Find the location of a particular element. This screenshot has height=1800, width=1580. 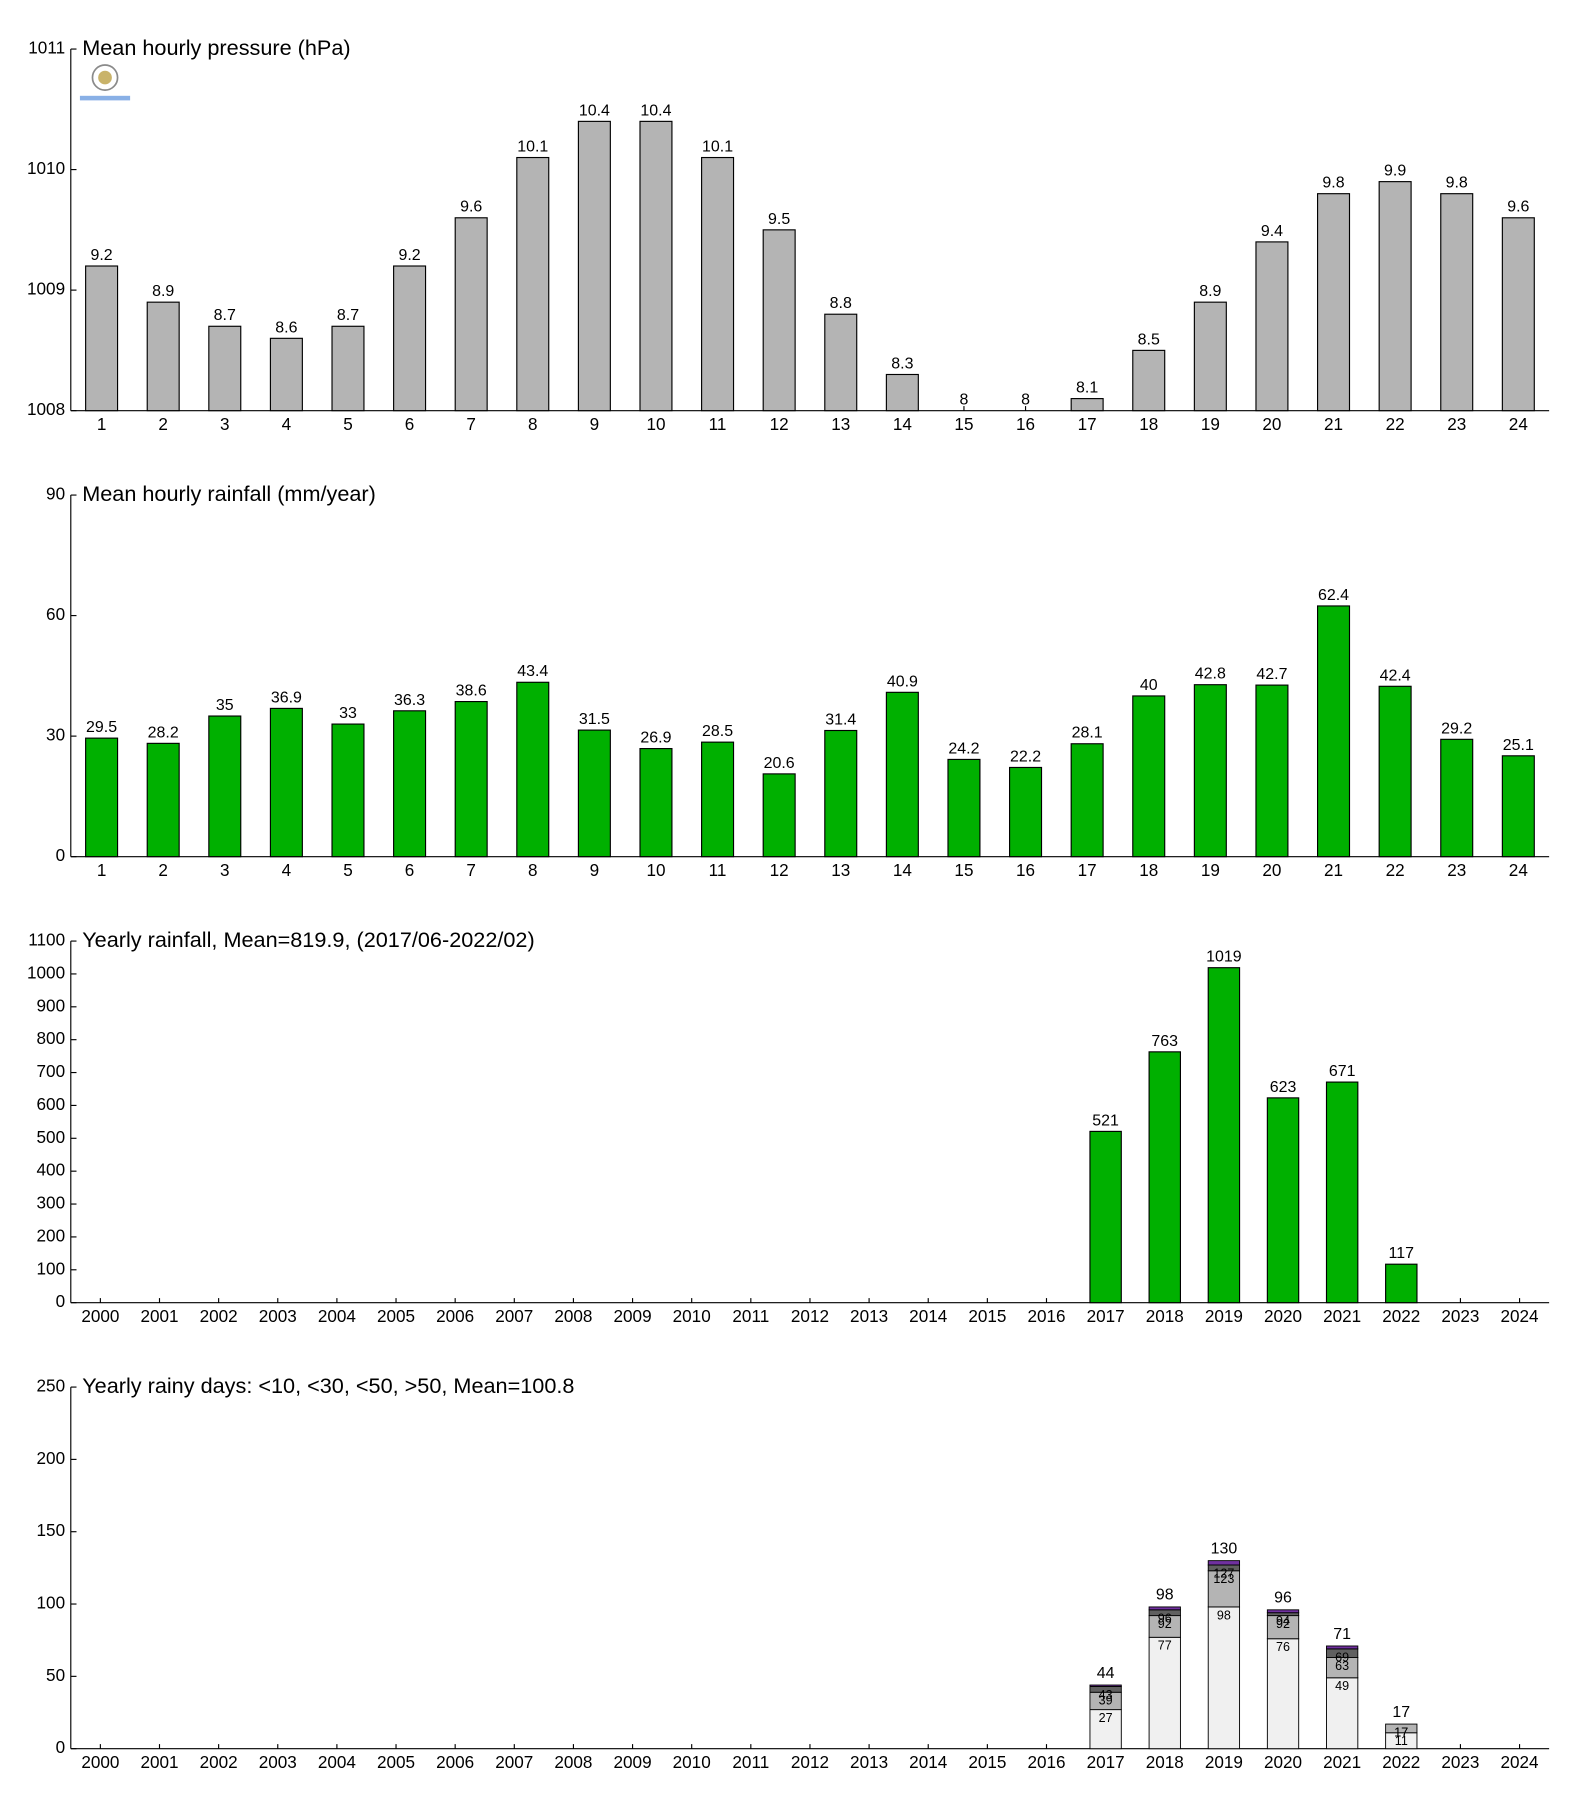

x-tick-label: 10 is located at coordinates (655, 424).